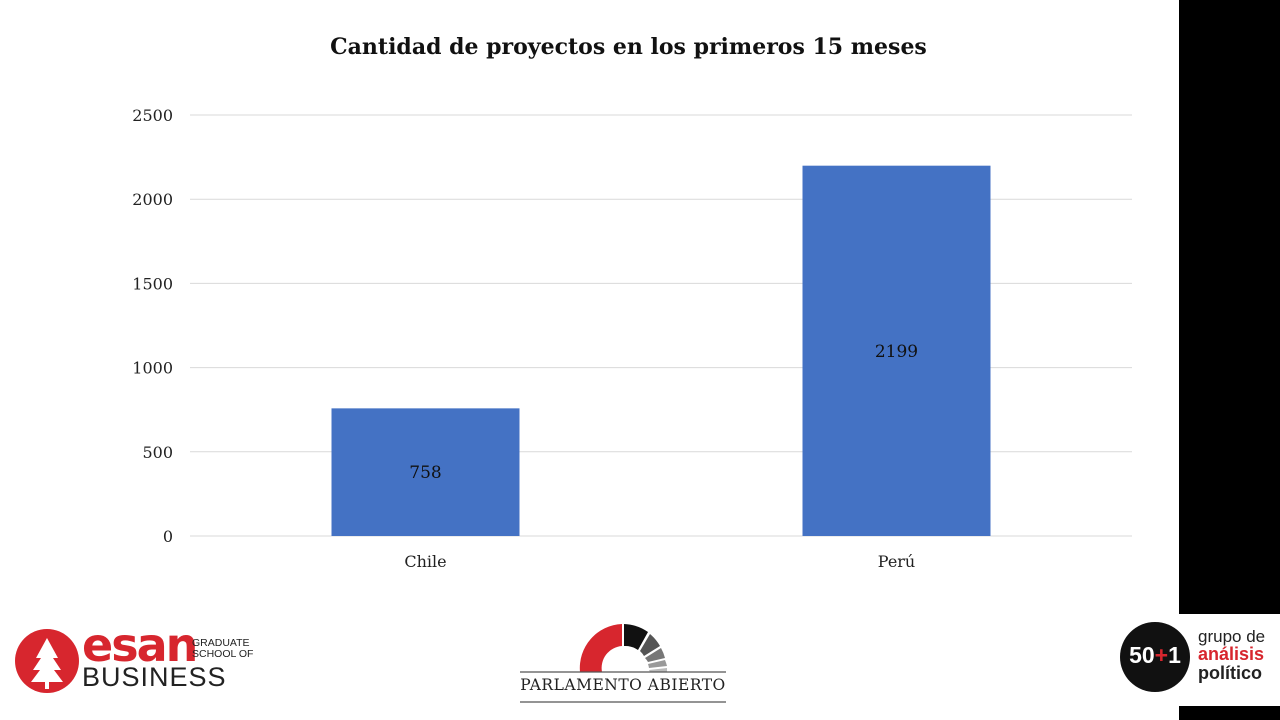 The image size is (1280, 720). Describe the element at coordinates (1230, 673) in the screenshot. I see `grupo-line-3: político` at that location.